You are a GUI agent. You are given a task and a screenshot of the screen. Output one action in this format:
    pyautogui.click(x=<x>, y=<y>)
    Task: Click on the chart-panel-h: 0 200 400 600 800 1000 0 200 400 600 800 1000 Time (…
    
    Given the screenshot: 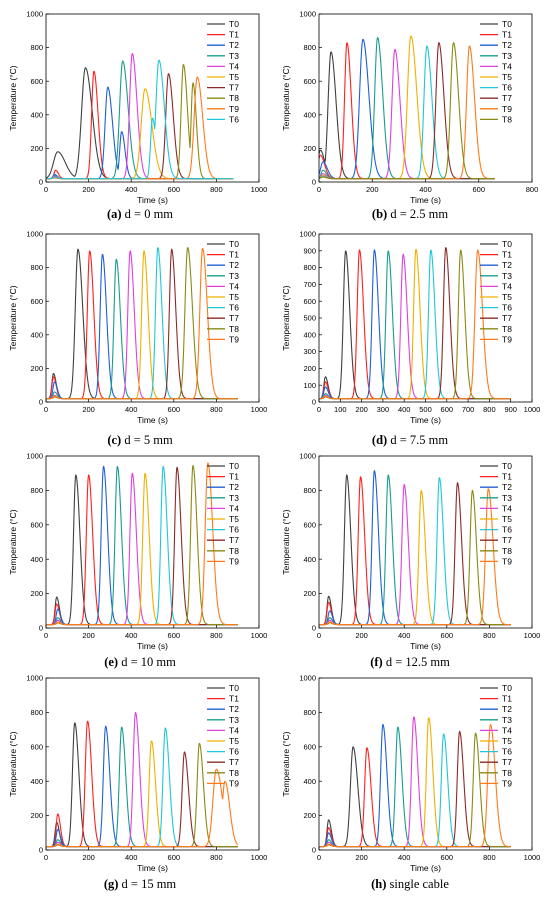 What is the action you would take?
    pyautogui.click(x=410, y=782)
    